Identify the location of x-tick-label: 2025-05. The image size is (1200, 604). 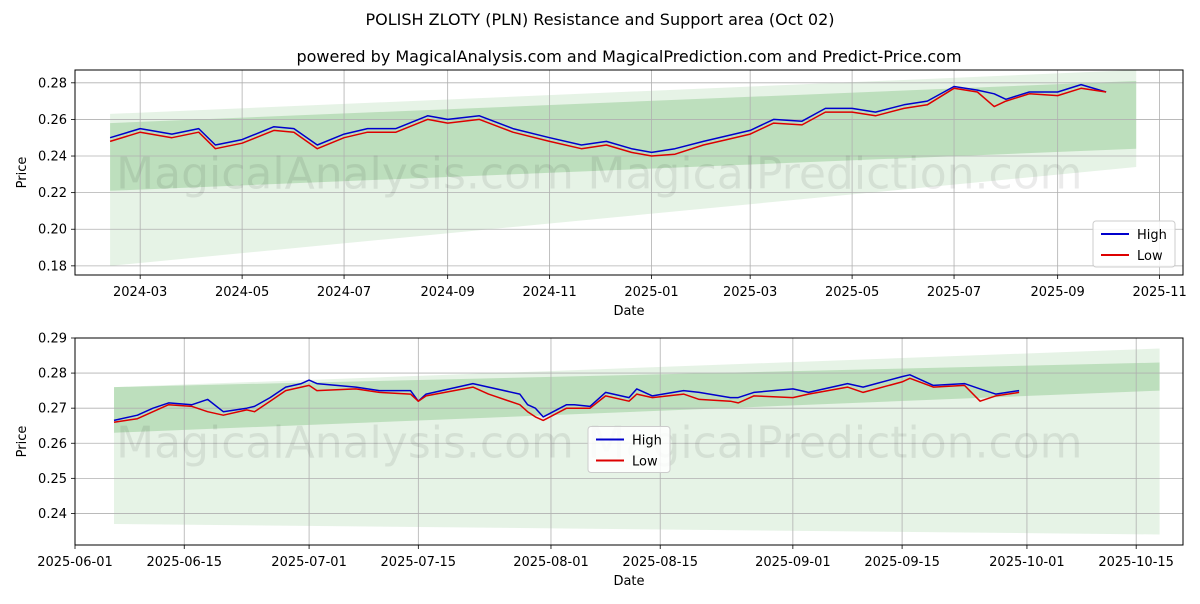
(852, 292).